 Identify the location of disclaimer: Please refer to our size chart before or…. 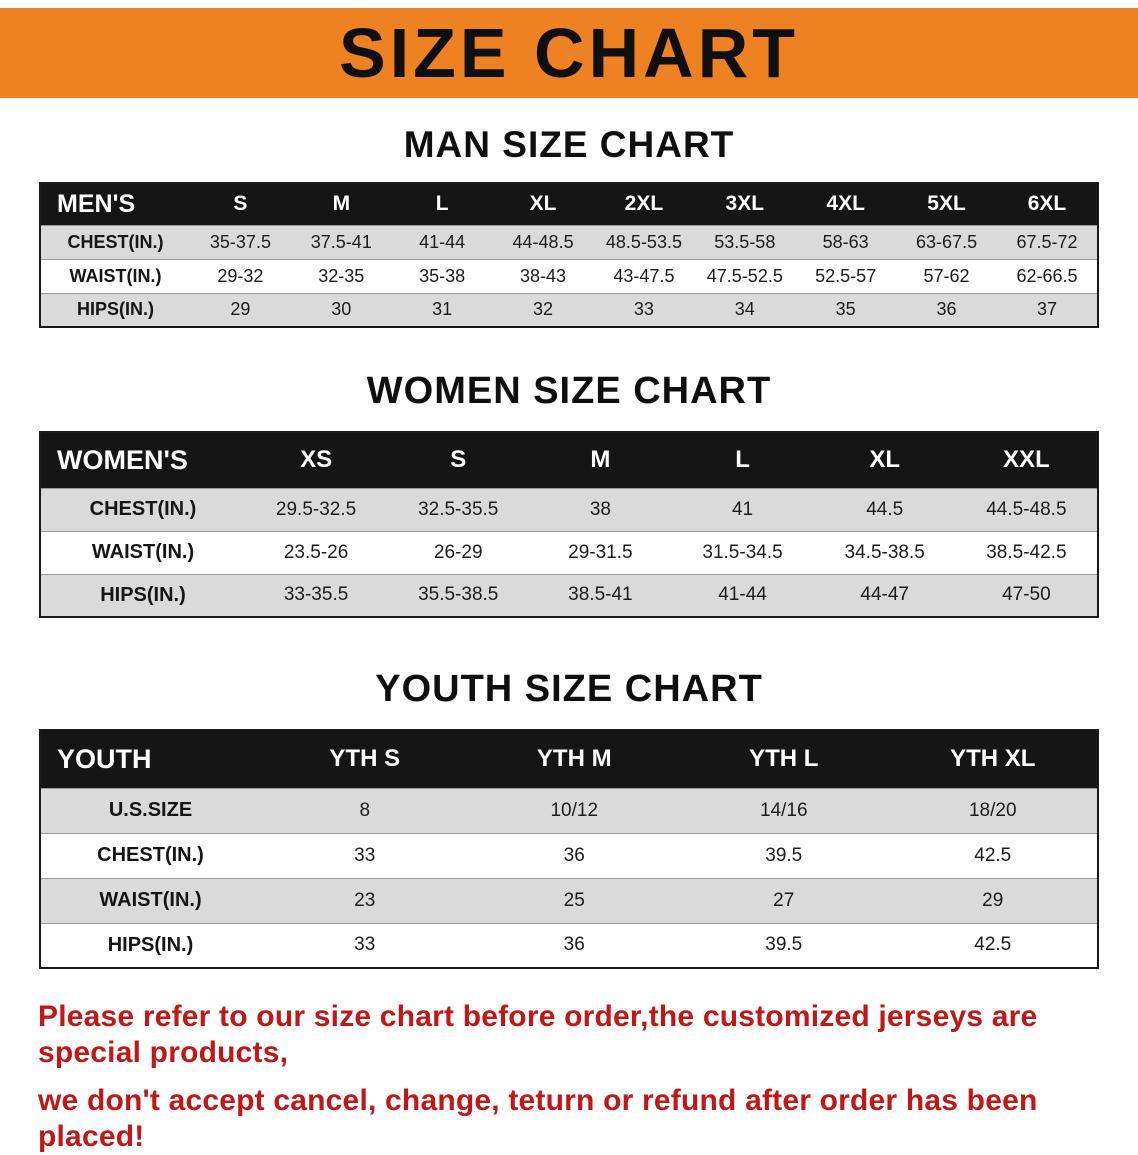
(569, 1077).